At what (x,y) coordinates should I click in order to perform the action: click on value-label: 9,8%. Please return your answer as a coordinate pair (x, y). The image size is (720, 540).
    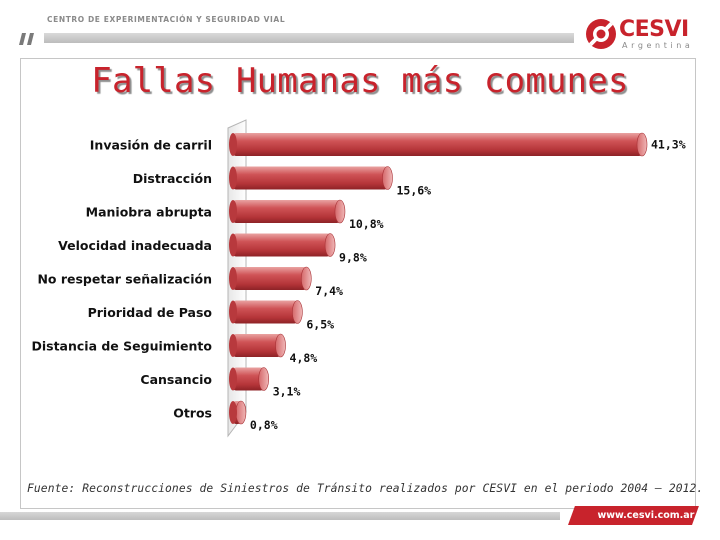
    Looking at the image, I should click on (353, 258).